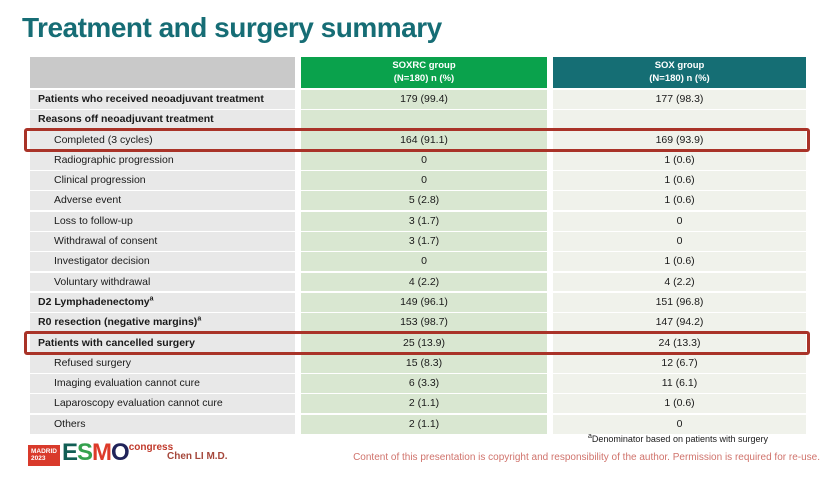 The width and height of the screenshot is (832, 478). What do you see at coordinates (679, 323) in the screenshot?
I see `sox-value: 147 (94.2)` at bounding box center [679, 323].